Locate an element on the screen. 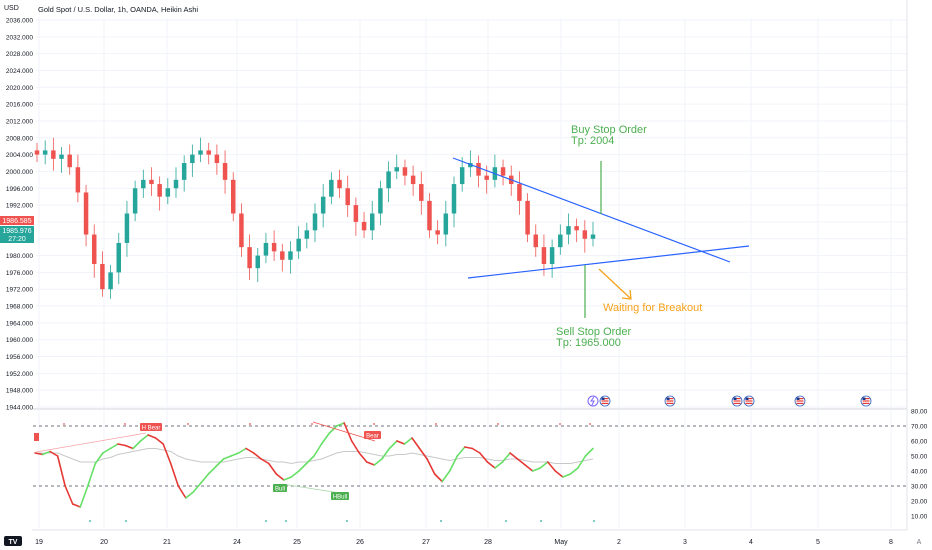 Image resolution: width=932 pixels, height=550 pixels. oscillator-axis: 80.00 70.00 60.00 50.00 40.00 30.00 20.00 10.00 is located at coordinates (919, 465).